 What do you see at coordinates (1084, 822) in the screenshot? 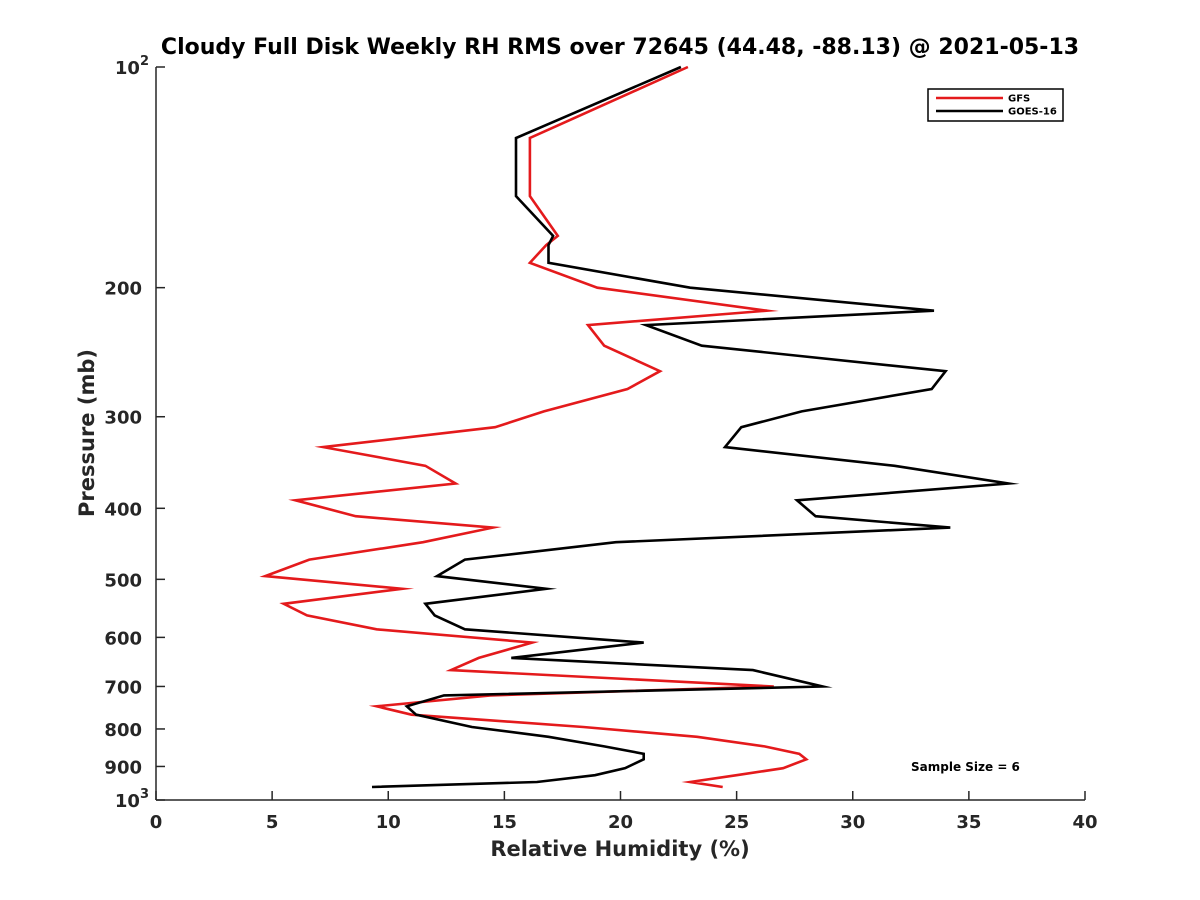
I see `x-tick-label: 40` at bounding box center [1084, 822].